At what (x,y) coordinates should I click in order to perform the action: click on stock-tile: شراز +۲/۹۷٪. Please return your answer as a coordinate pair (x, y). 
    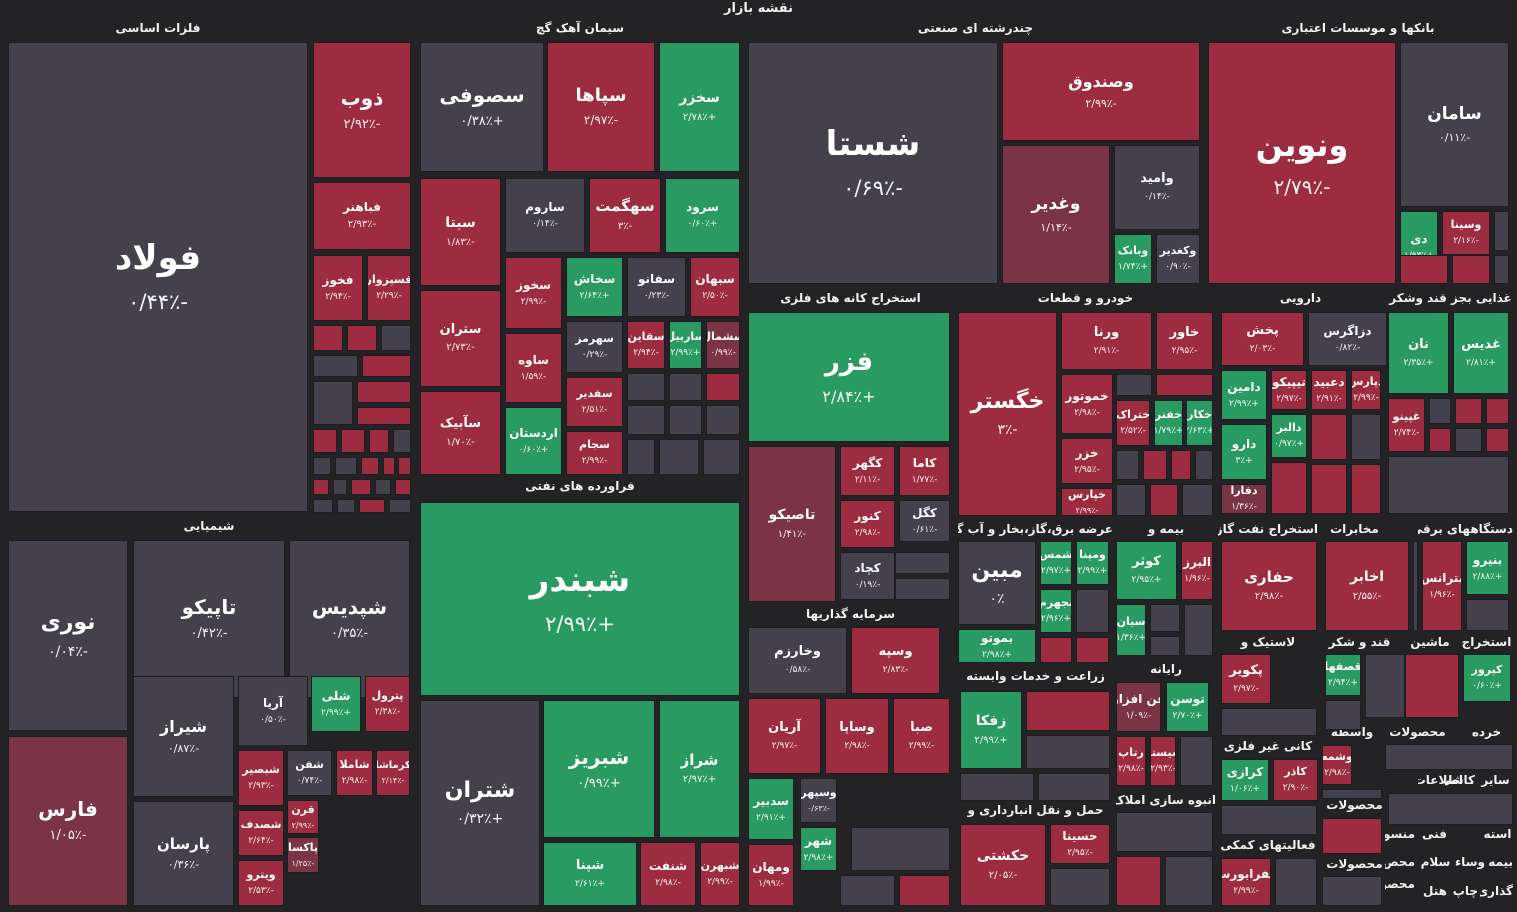
    Looking at the image, I should click on (699, 769).